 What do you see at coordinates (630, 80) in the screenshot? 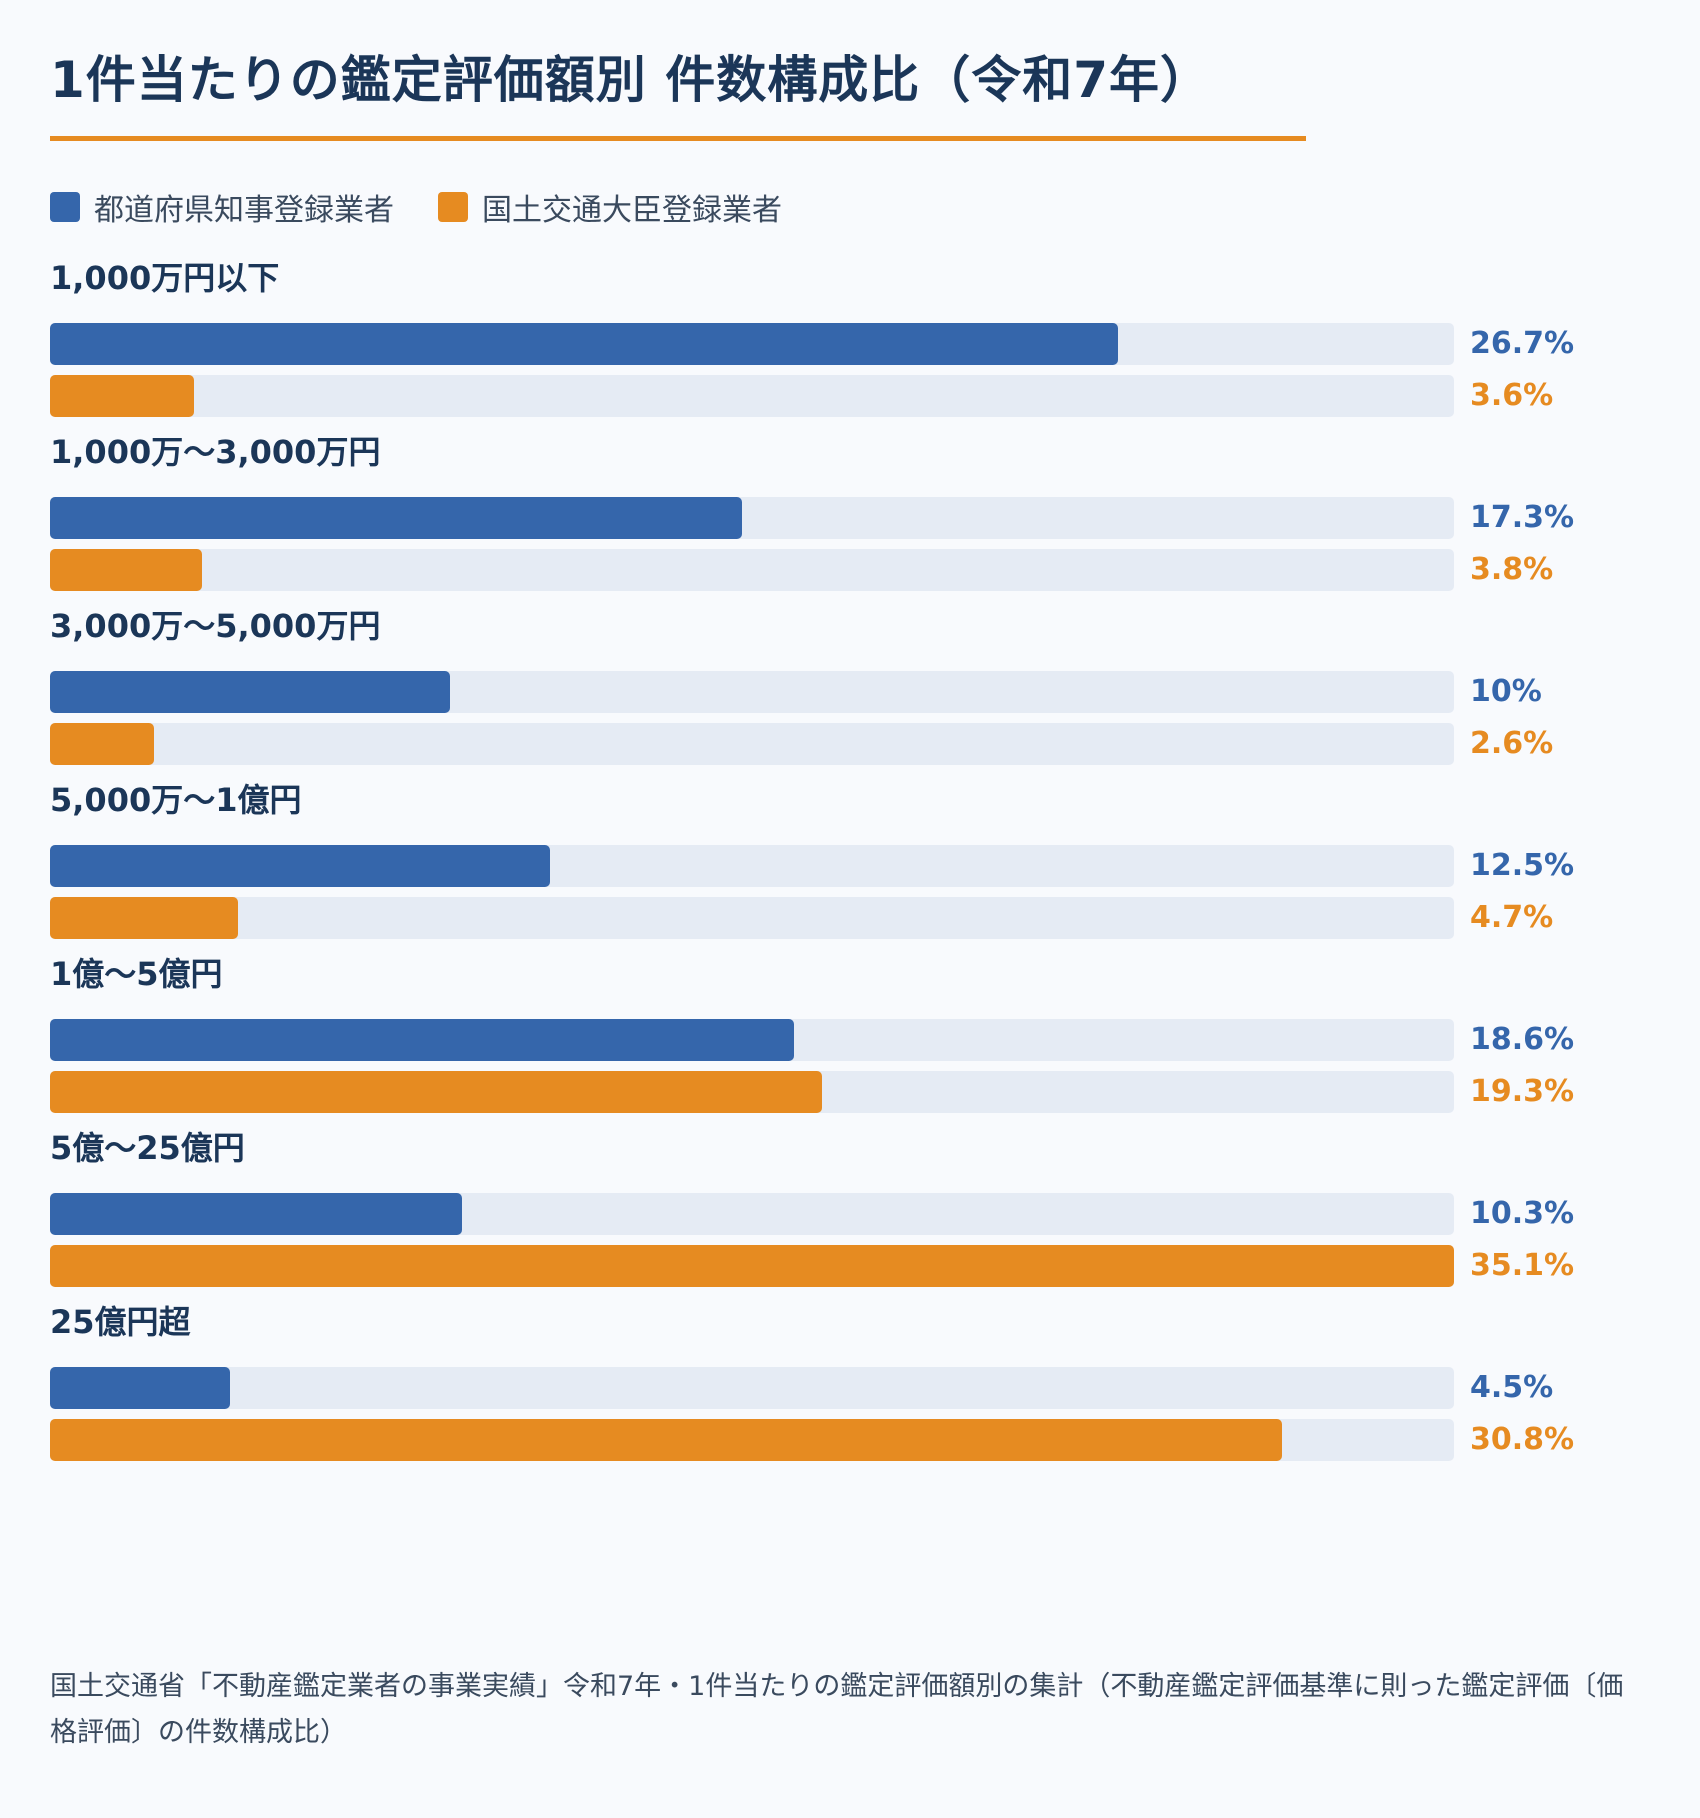
I see `chart-title: 1件当たりの鑑定評価額別 件数構成比（令和7年）` at bounding box center [630, 80].